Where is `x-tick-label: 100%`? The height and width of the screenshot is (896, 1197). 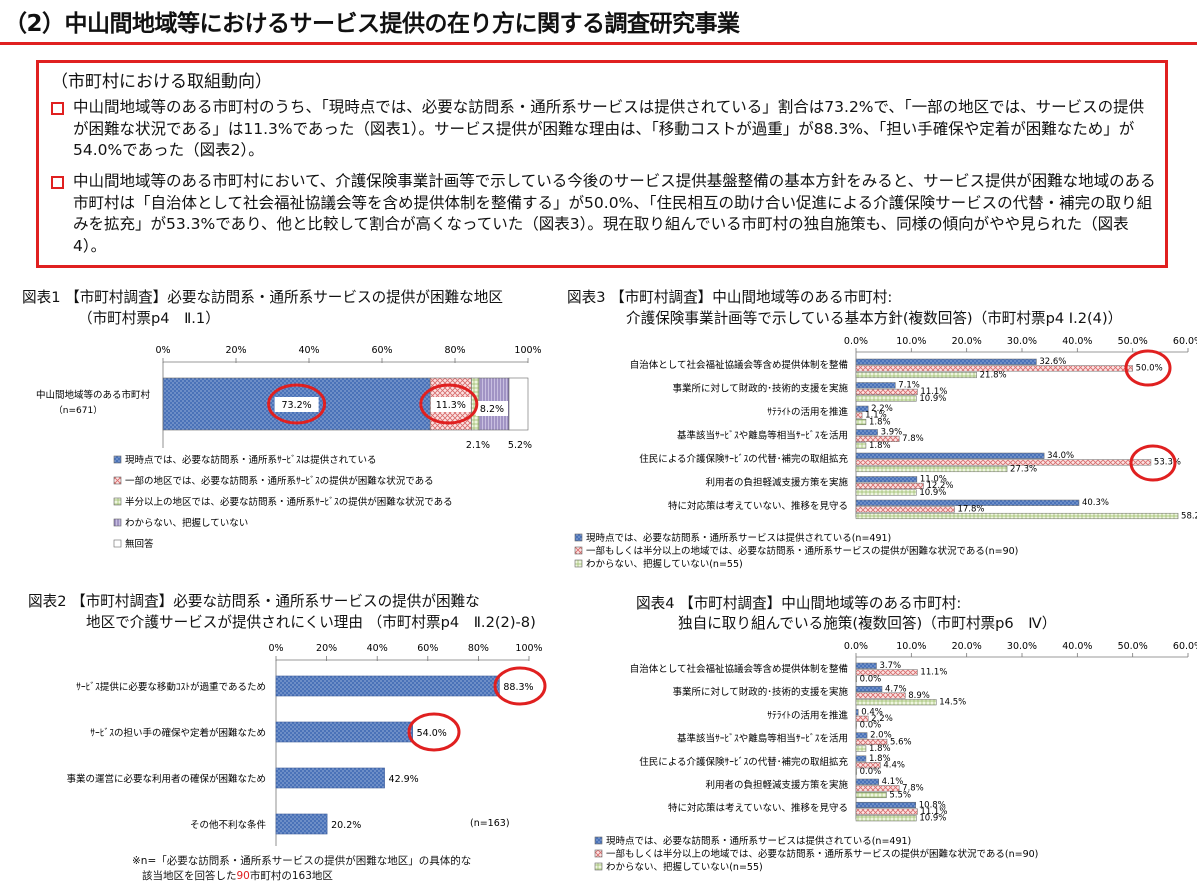 x-tick-label: 100% is located at coordinates (528, 648).